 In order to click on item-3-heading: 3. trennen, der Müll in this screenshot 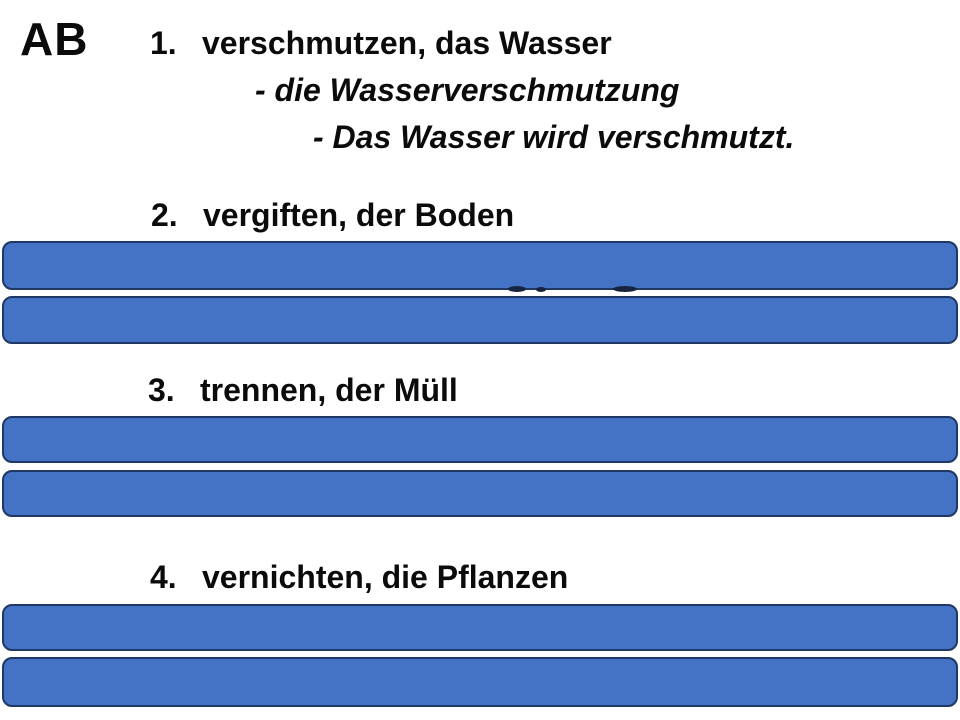, I will do `click(303, 390)`.